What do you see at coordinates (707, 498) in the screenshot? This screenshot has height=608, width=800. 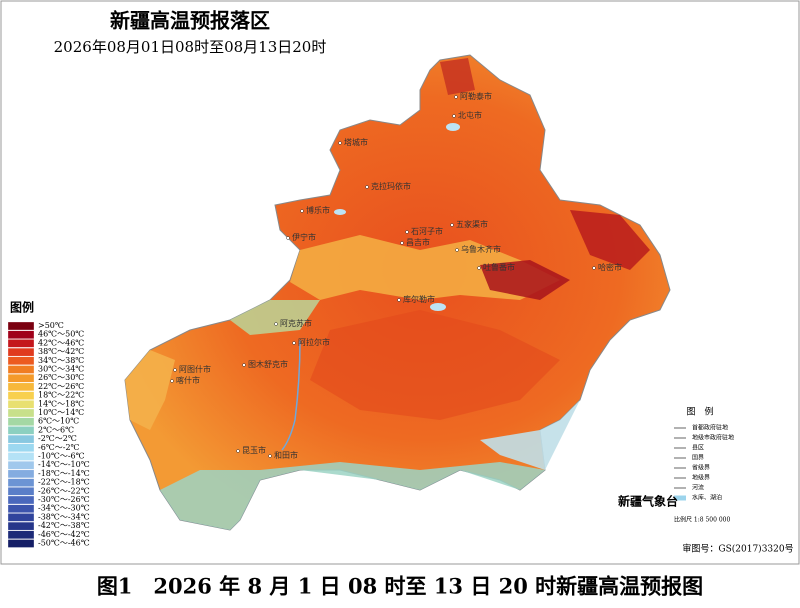 I see `map-legend-label: 水库、湖泊` at bounding box center [707, 498].